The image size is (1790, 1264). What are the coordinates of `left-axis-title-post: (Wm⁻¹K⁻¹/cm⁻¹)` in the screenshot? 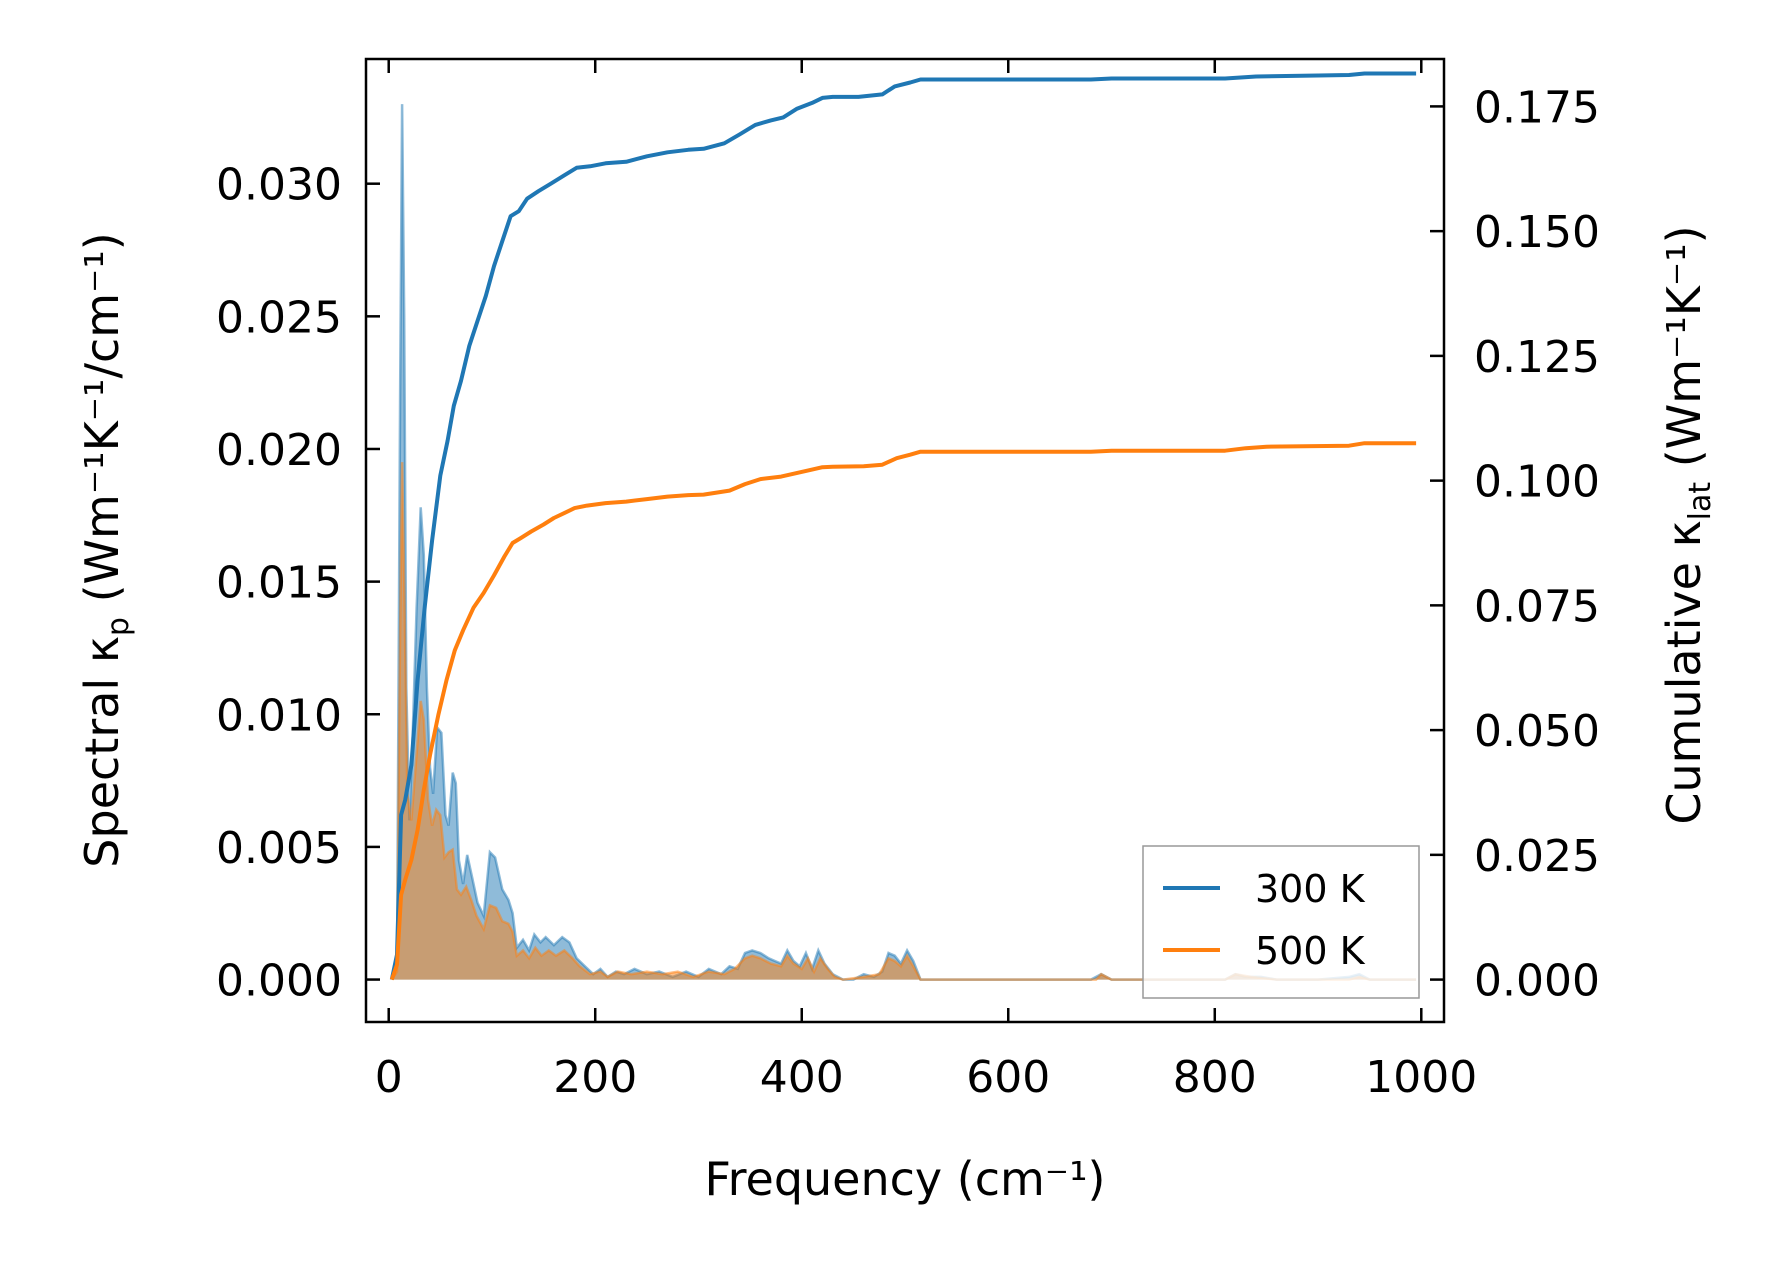 It's located at (102, 424).